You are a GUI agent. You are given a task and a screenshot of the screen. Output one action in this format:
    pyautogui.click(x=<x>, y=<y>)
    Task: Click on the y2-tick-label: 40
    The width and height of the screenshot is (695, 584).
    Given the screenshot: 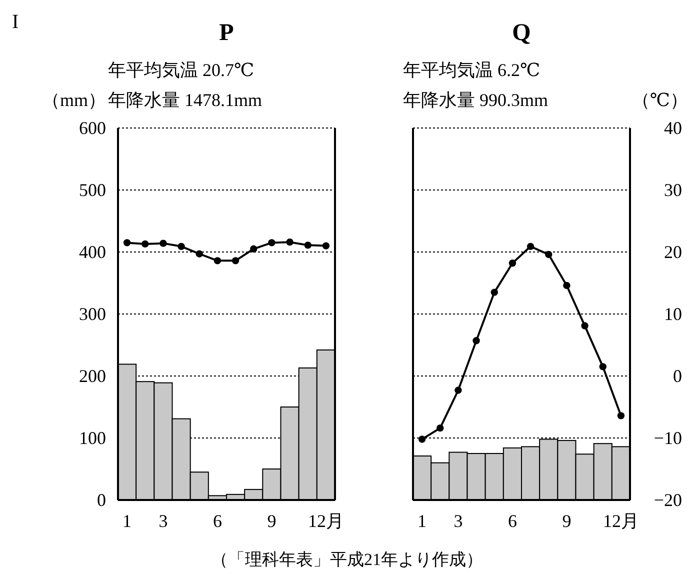 What is the action you would take?
    pyautogui.click(x=673, y=128)
    